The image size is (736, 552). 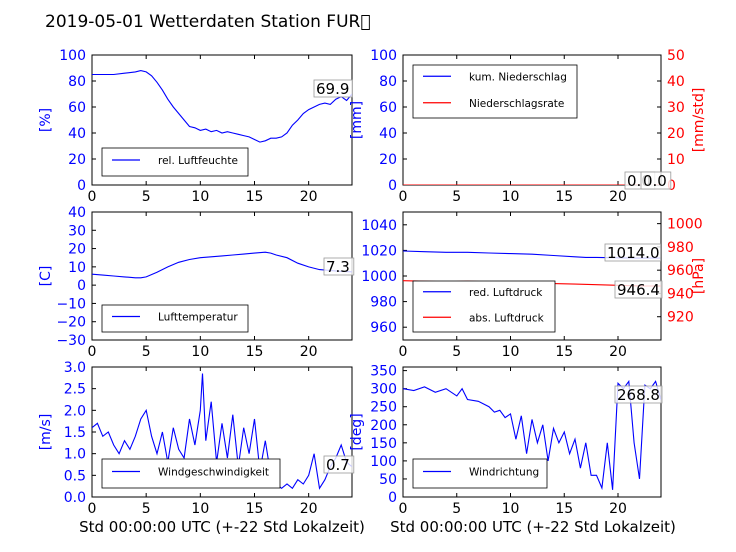 What do you see at coordinates (71, 323) in the screenshot?
I see `y-tick-label: −20` at bounding box center [71, 323].